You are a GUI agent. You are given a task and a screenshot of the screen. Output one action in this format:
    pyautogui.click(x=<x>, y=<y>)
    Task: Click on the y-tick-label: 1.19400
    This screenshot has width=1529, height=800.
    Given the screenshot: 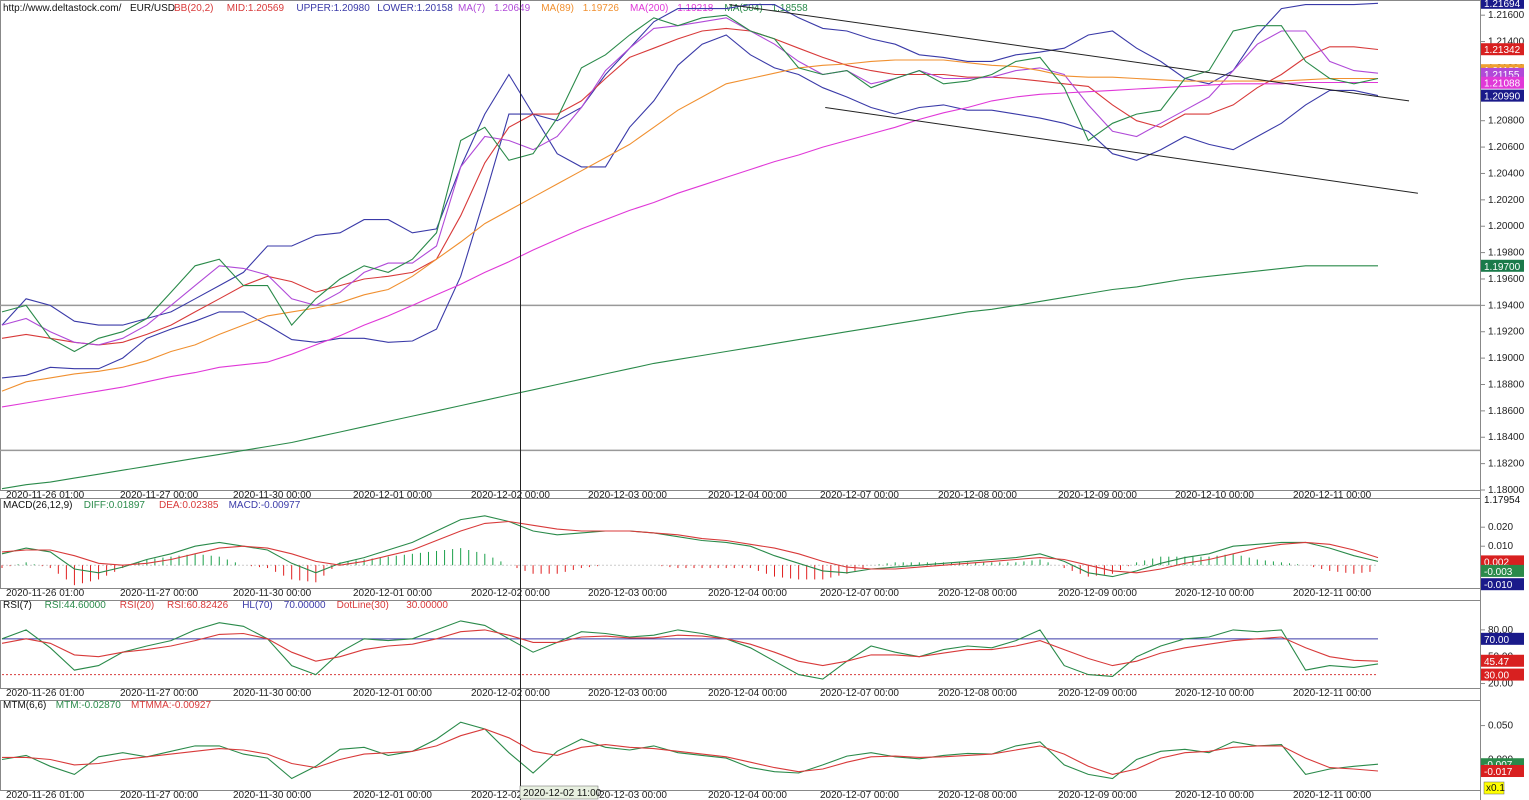 What is the action you would take?
    pyautogui.click(x=1506, y=305)
    